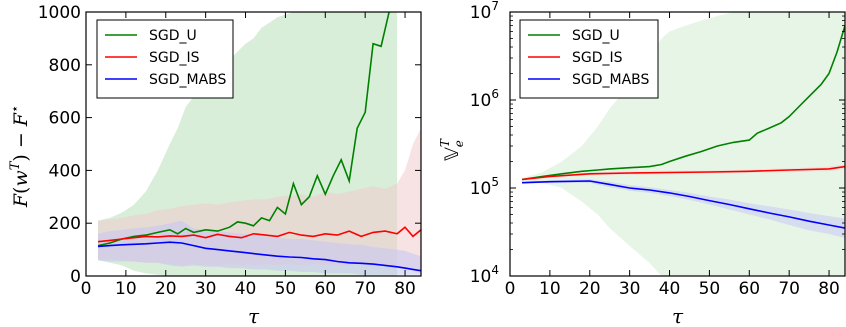  Describe the element at coordinates (484, 11) in the screenshot. I see `y-tick-label: 10⁷` at that location.